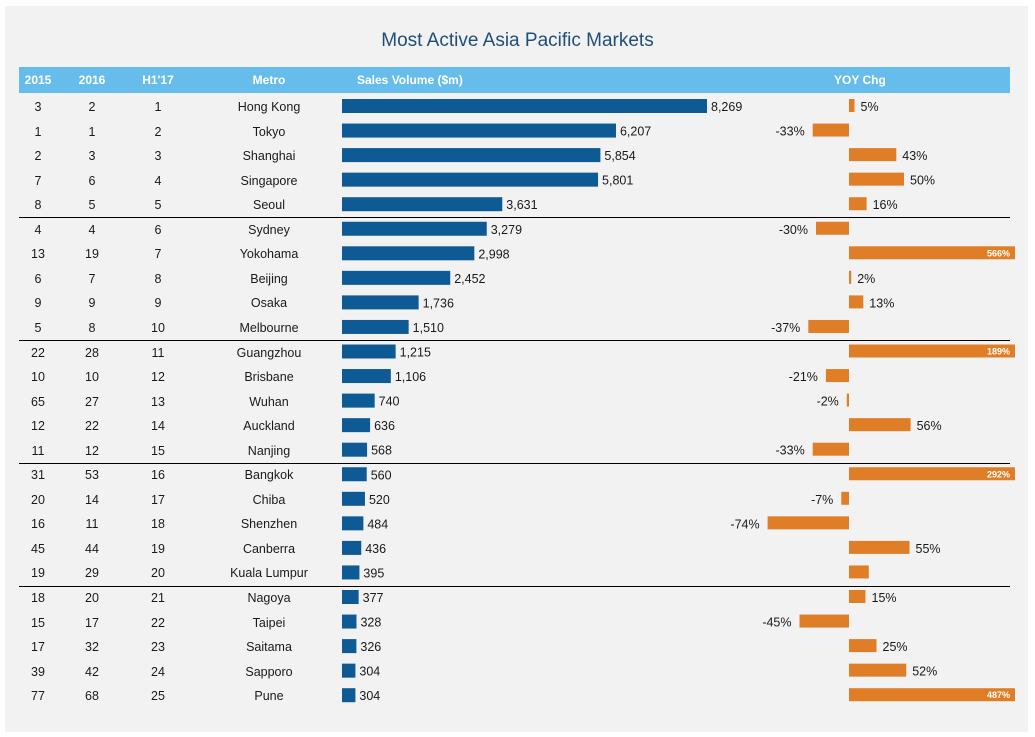  I want to click on rank-2016: 20, so click(92, 598).